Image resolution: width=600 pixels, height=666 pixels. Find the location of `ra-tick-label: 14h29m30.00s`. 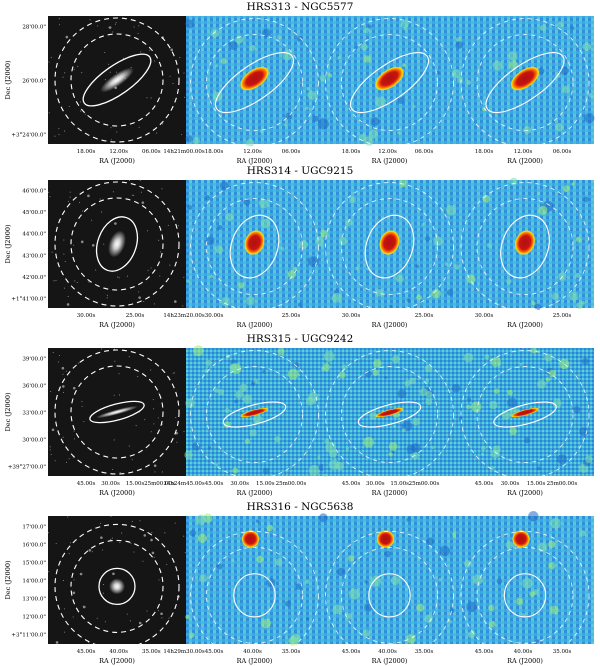

ra-tick-label: 14h29m30.00s is located at coordinates (184, 652).